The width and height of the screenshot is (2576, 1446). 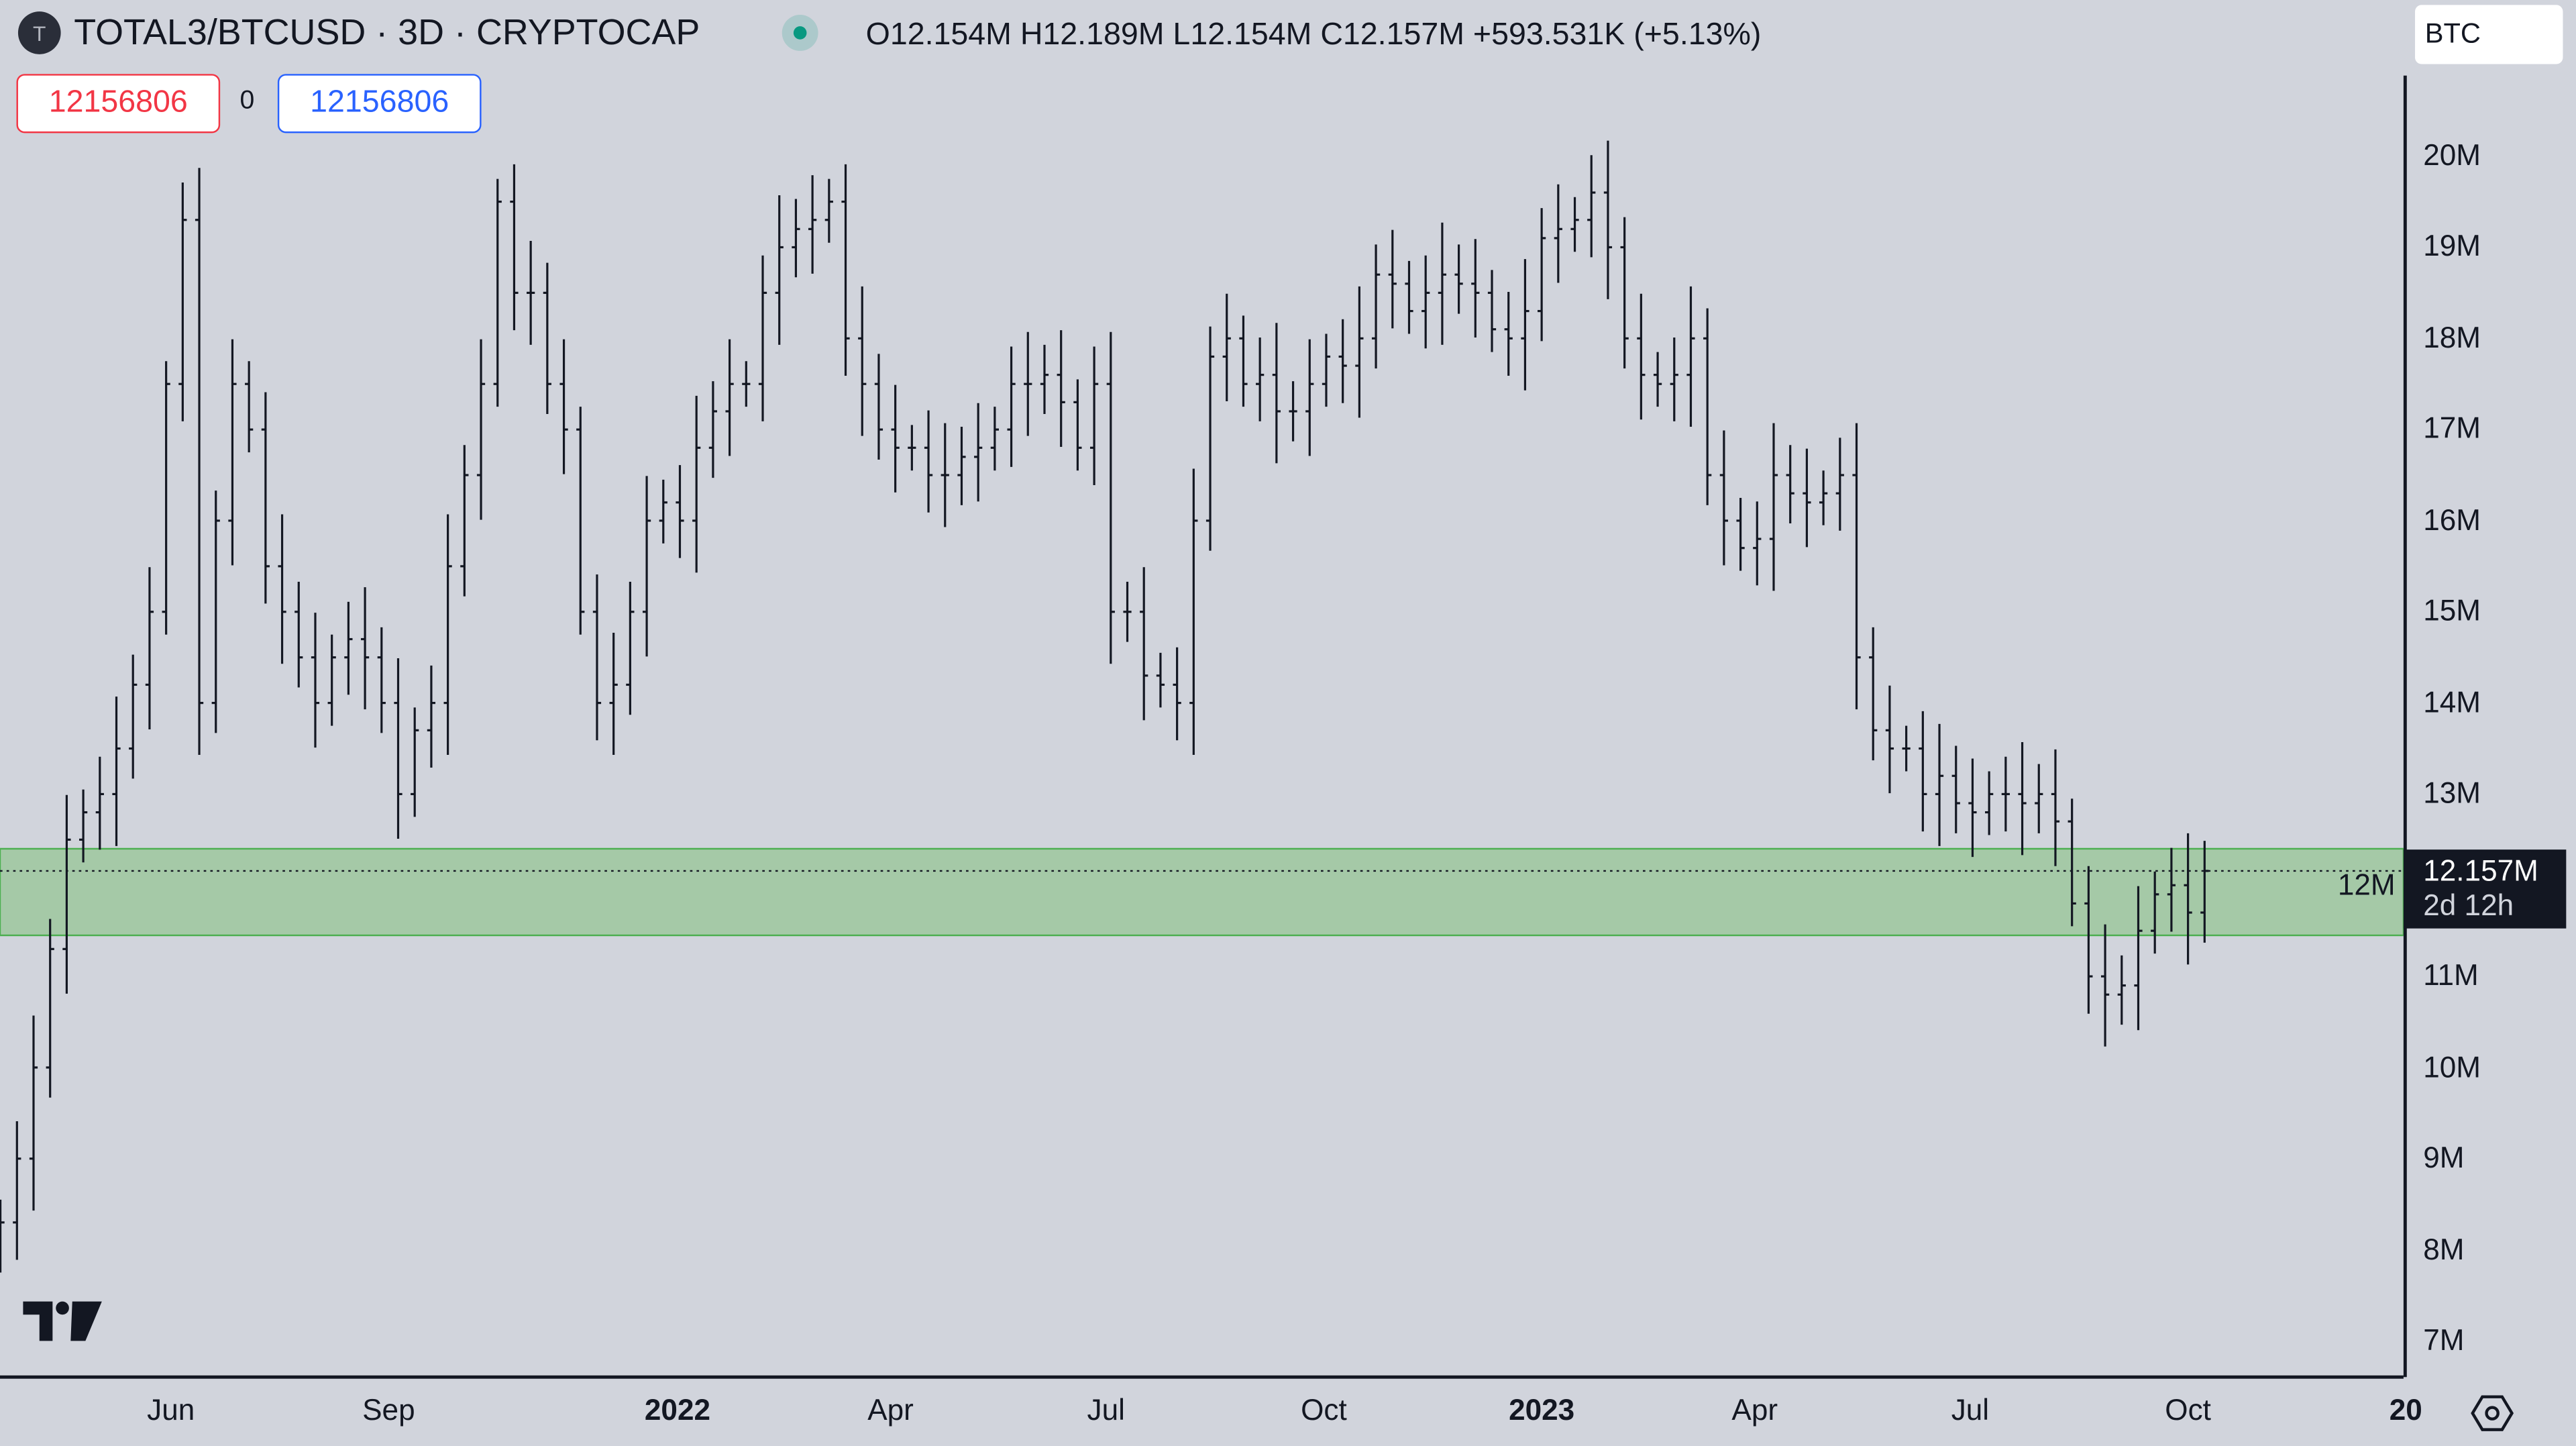 What do you see at coordinates (2451, 975) in the screenshot?
I see `price-tick-label: 11M` at bounding box center [2451, 975].